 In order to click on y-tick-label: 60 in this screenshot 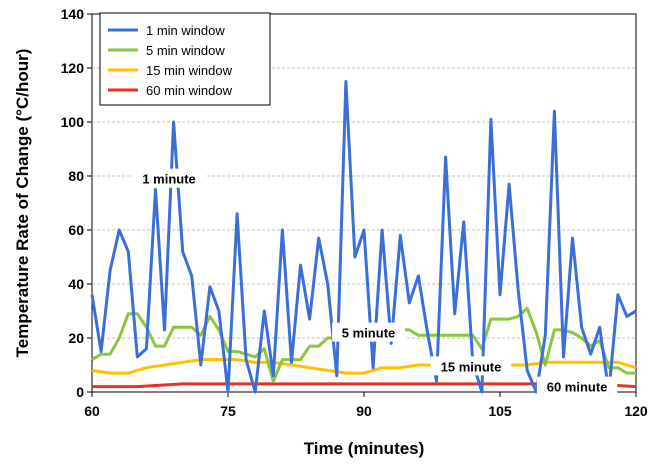, I will do `click(76, 230)`.